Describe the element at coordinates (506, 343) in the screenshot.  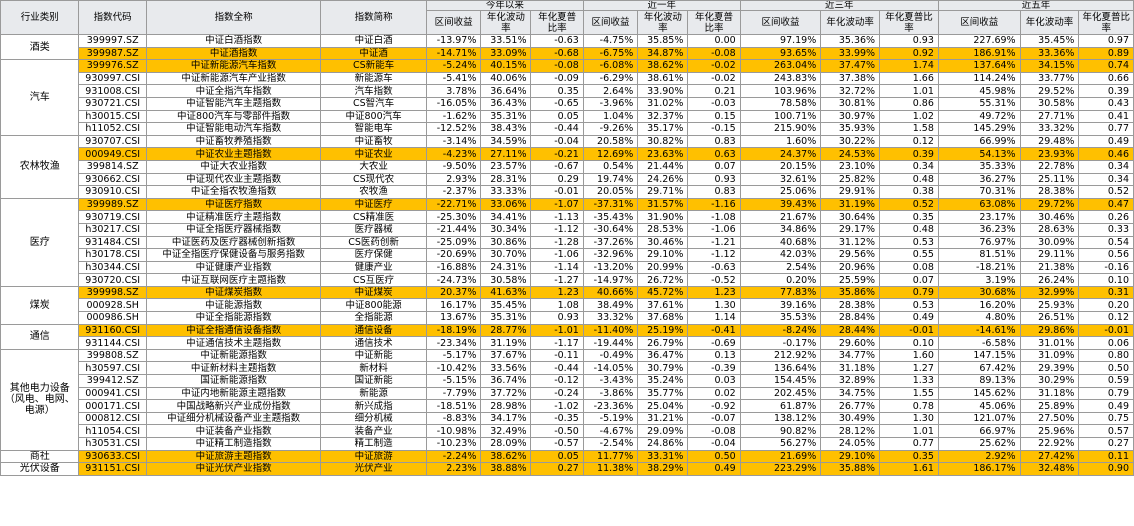
I see `value-cell: 31.19%` at that location.